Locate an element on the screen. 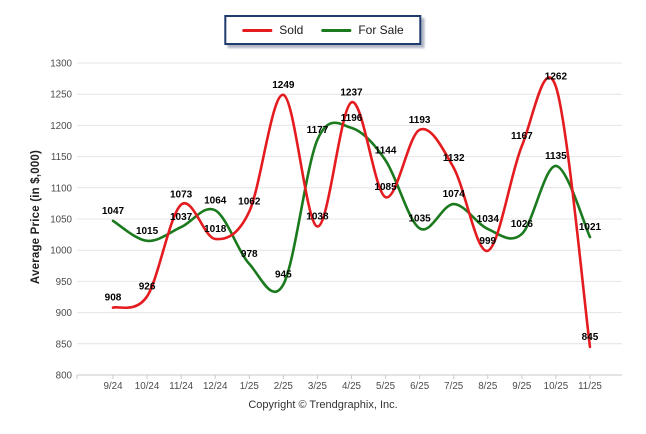  y-tick-label: 1050 is located at coordinates (61, 220).